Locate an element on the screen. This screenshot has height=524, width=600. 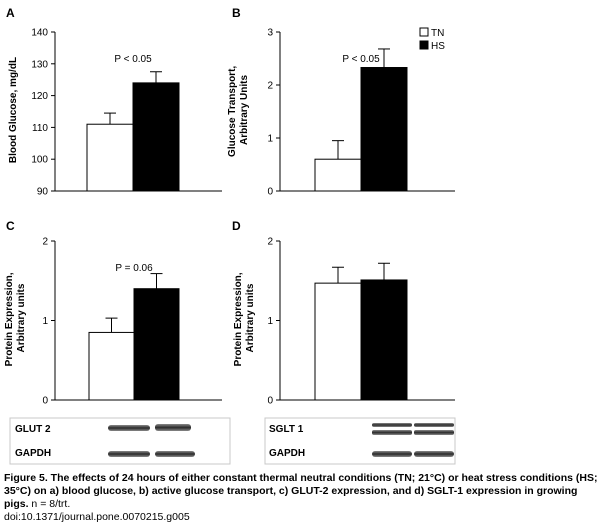
panel-c-blot-band-hs is located at coordinates (173, 427).